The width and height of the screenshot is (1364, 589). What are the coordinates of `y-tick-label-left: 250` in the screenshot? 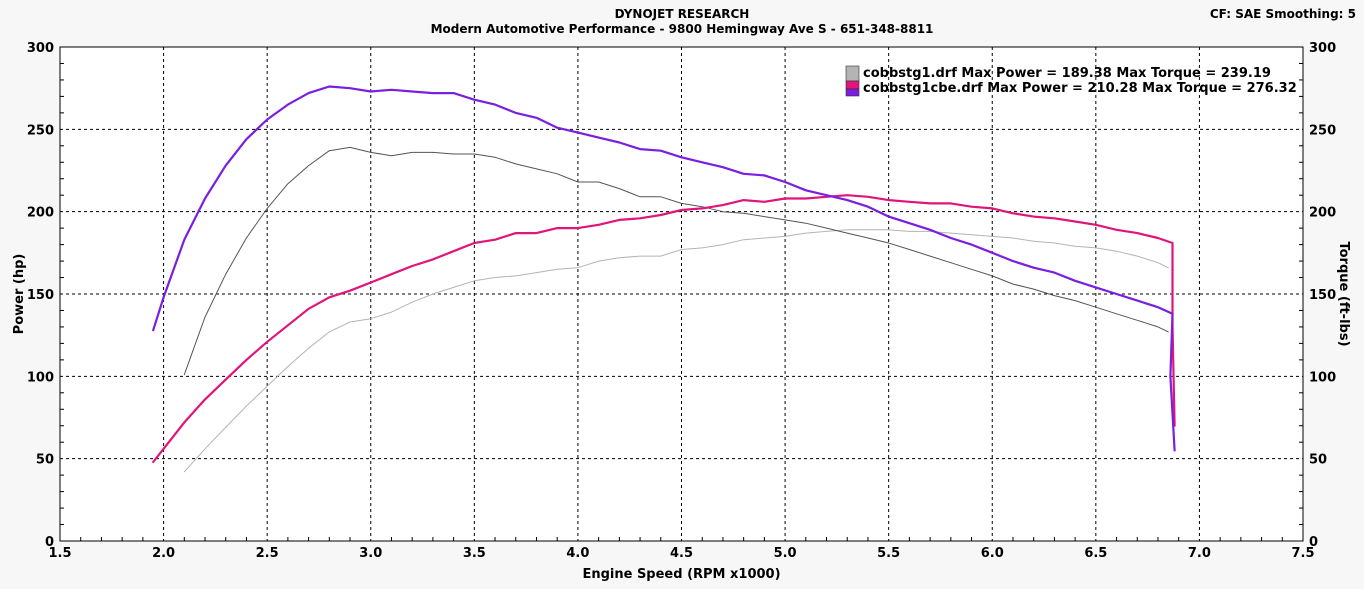 It's located at (40, 130).